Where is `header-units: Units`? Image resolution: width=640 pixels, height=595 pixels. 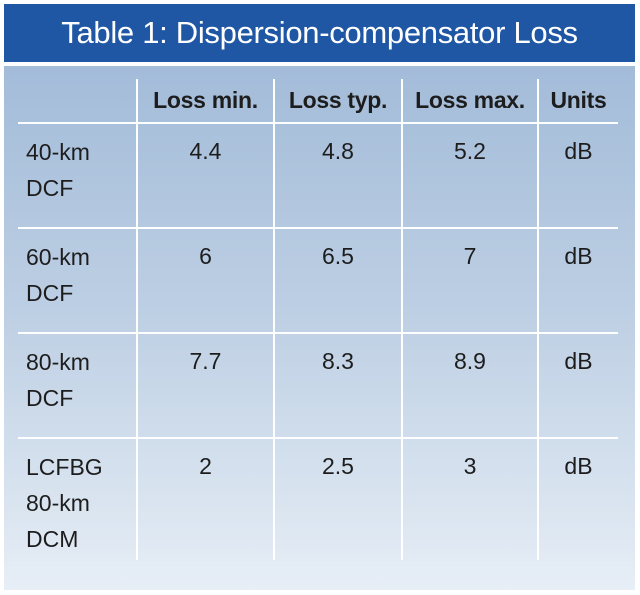
header-units: Units is located at coordinates (577, 101).